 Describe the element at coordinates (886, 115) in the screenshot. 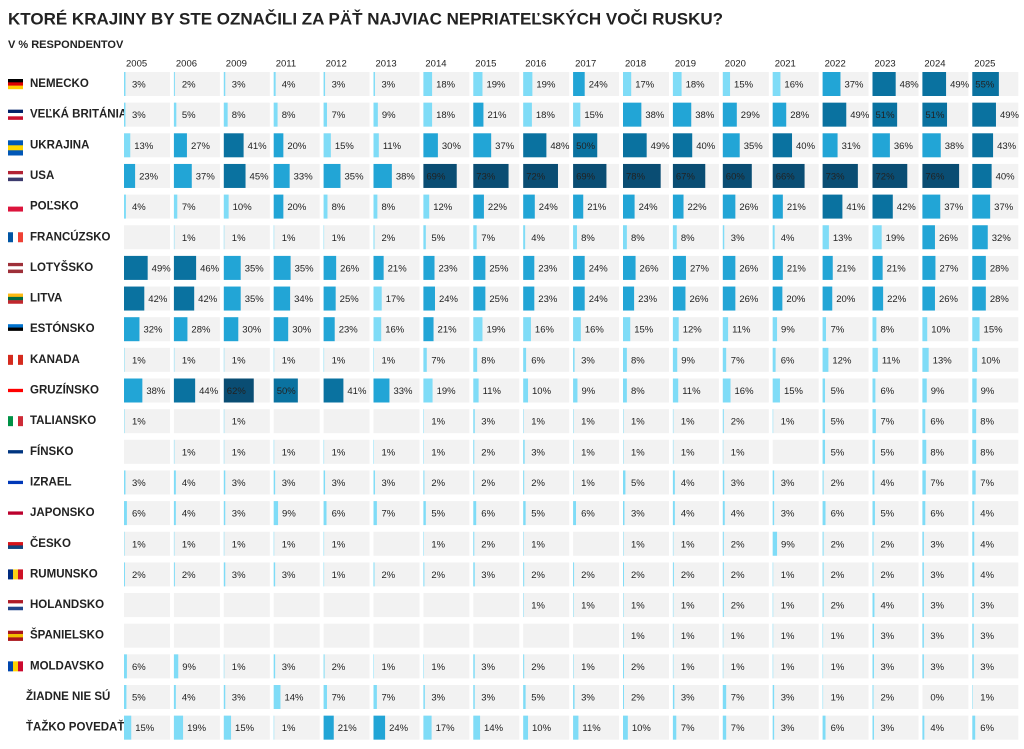

I see `value-label: 51%` at that location.